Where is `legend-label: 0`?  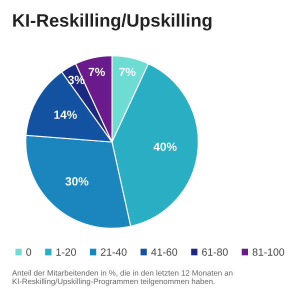
legend-label: 0 is located at coordinates (29, 252).